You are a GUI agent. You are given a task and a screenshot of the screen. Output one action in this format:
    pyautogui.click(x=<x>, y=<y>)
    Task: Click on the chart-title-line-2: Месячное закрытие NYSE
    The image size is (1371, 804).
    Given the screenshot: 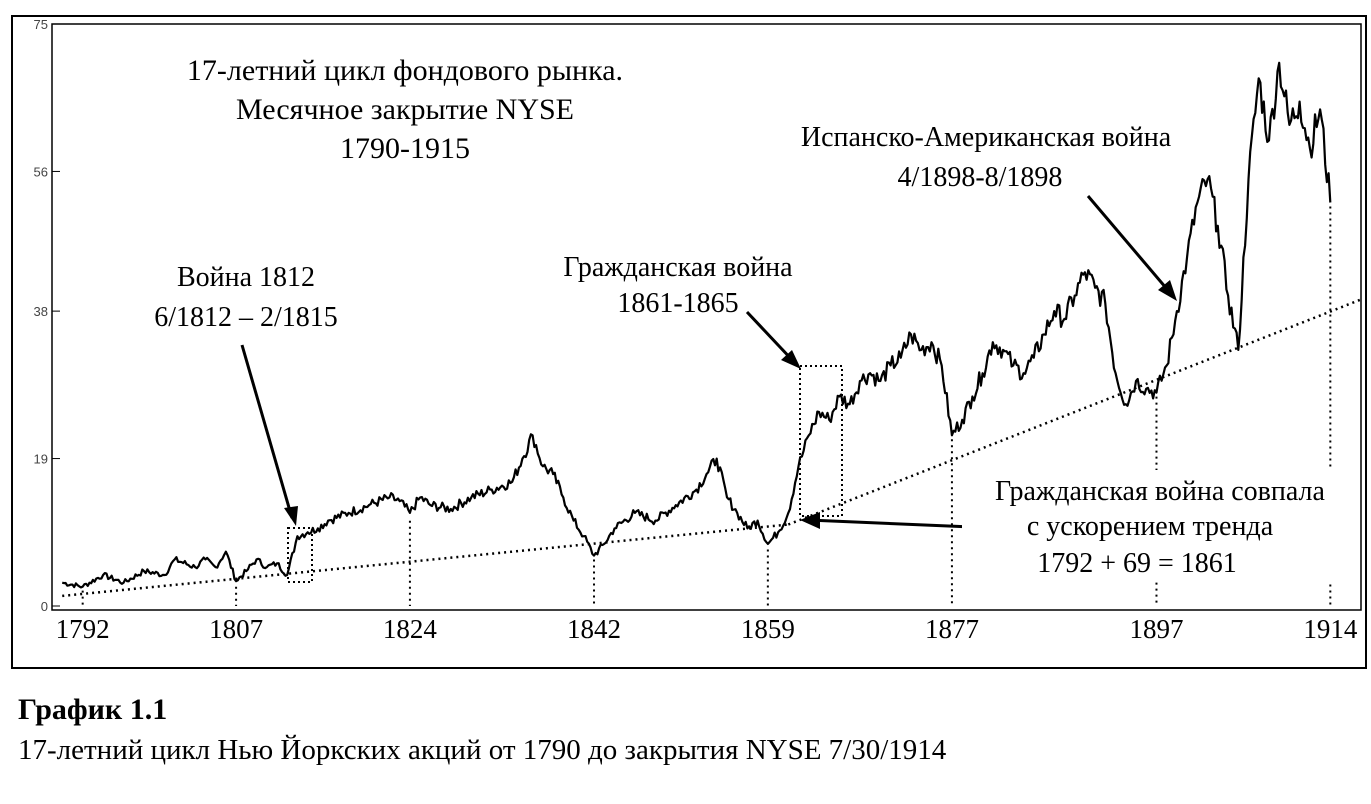 What is the action you would take?
    pyautogui.click(x=405, y=109)
    